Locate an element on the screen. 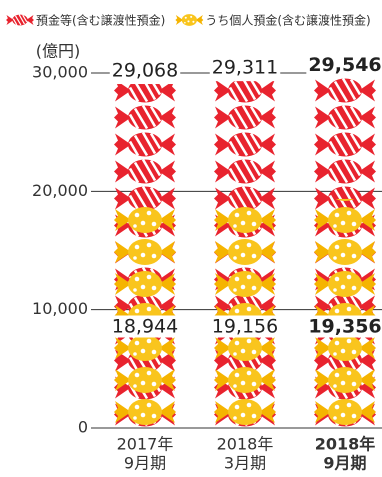  legend-item: 預金等(含む譲渡性預金) is located at coordinates (85, 20).